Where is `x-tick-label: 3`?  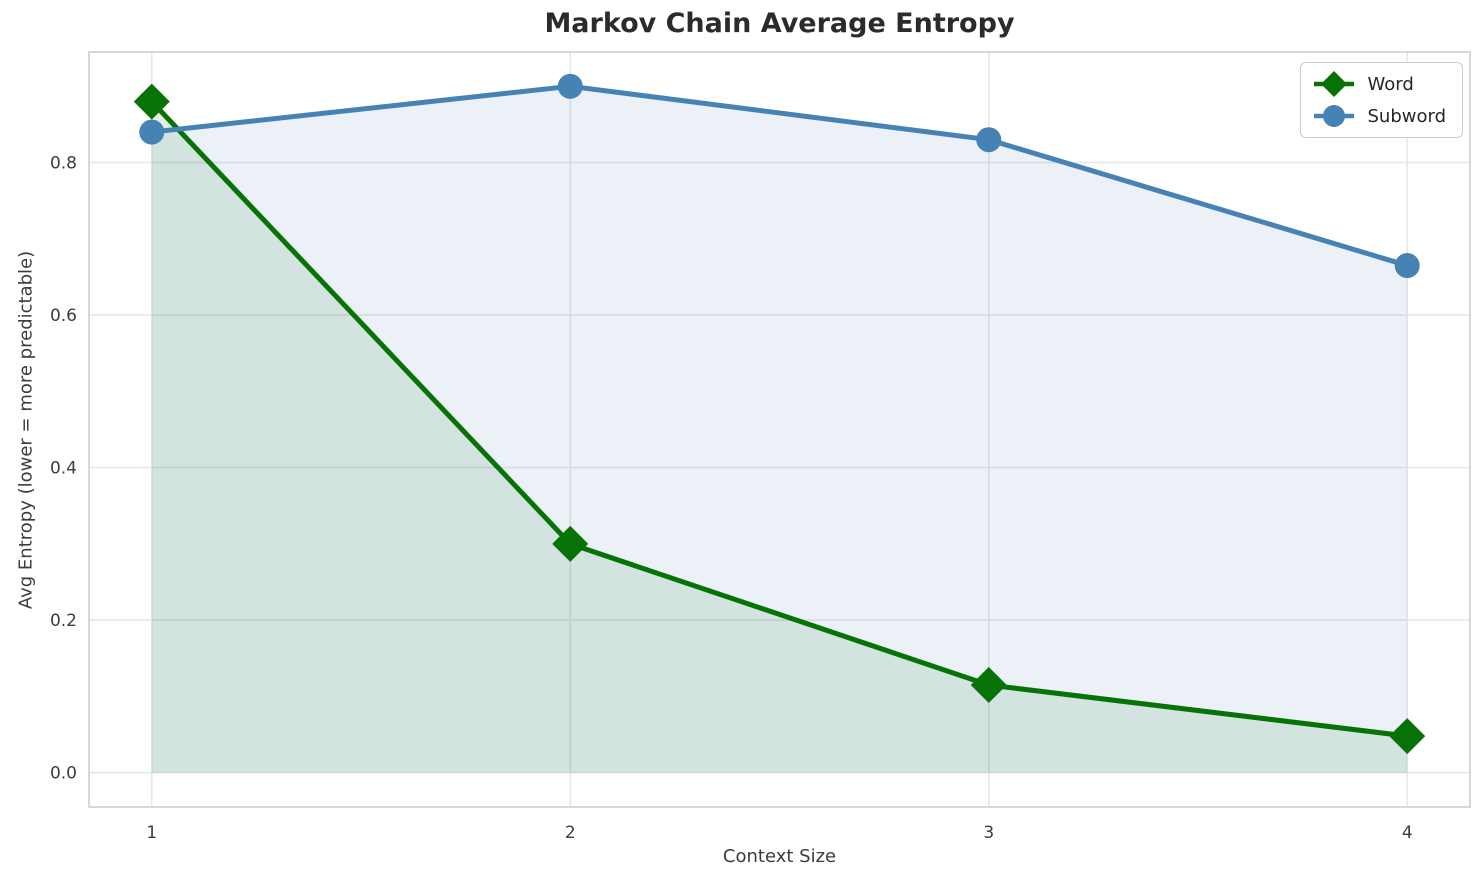
x-tick-label: 3 is located at coordinates (988, 833).